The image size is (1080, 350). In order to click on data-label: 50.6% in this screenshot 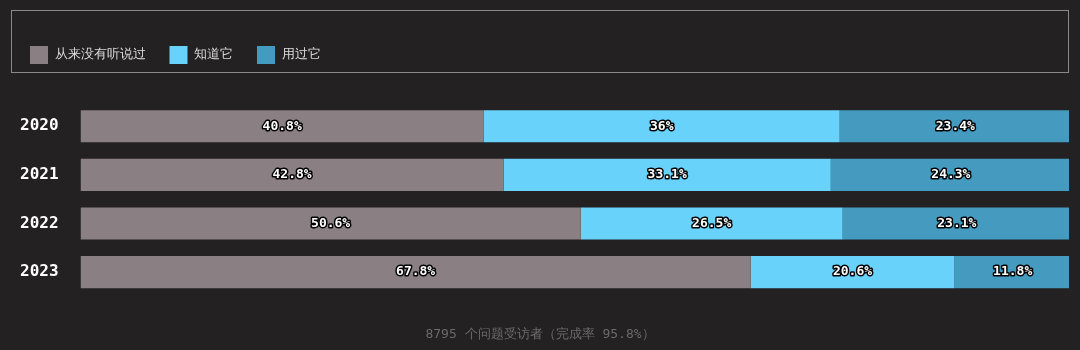, I will do `click(331, 222)`.